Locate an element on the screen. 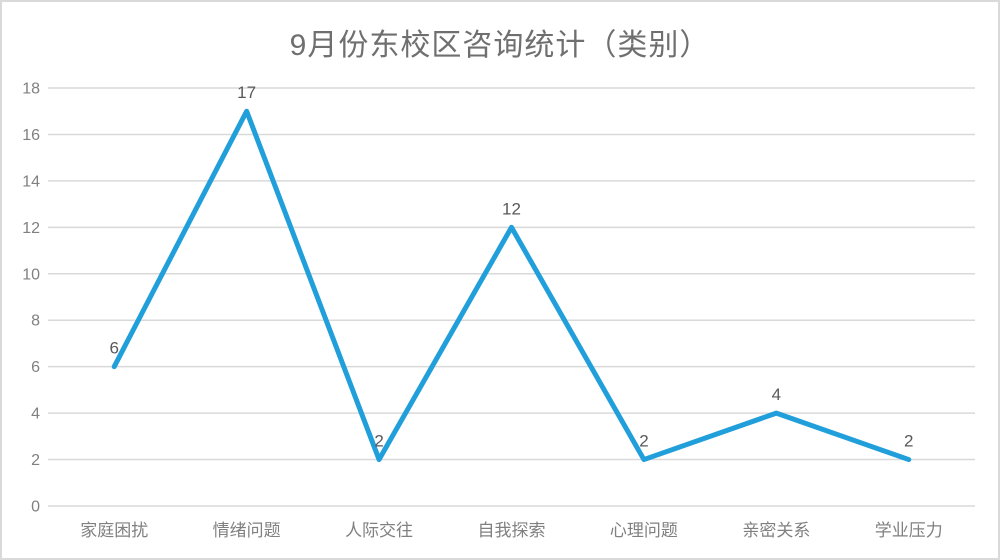  x-category-label: 情绪问题 is located at coordinates (247, 530).